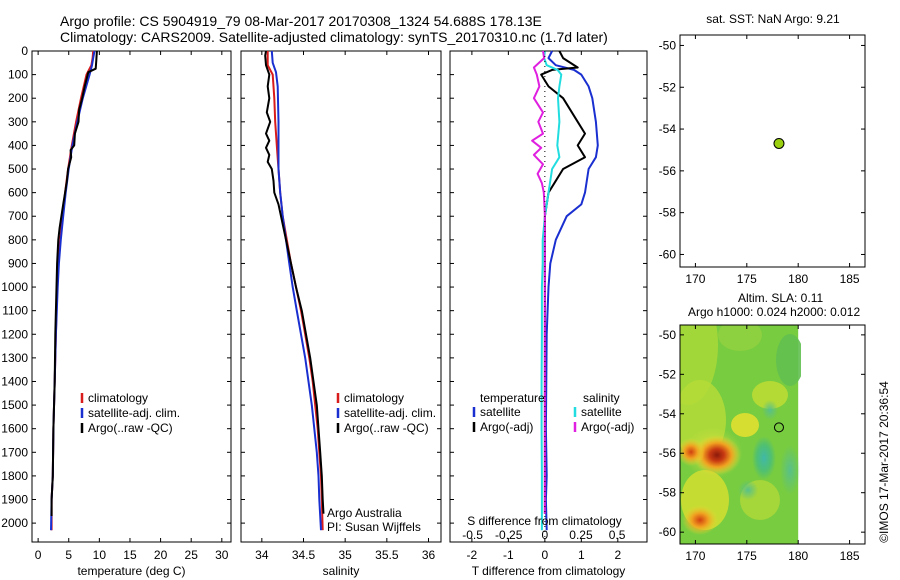 The image size is (900, 580). Describe the element at coordinates (24, 51) in the screenshot. I see `depth-tick-label: 0` at that location.